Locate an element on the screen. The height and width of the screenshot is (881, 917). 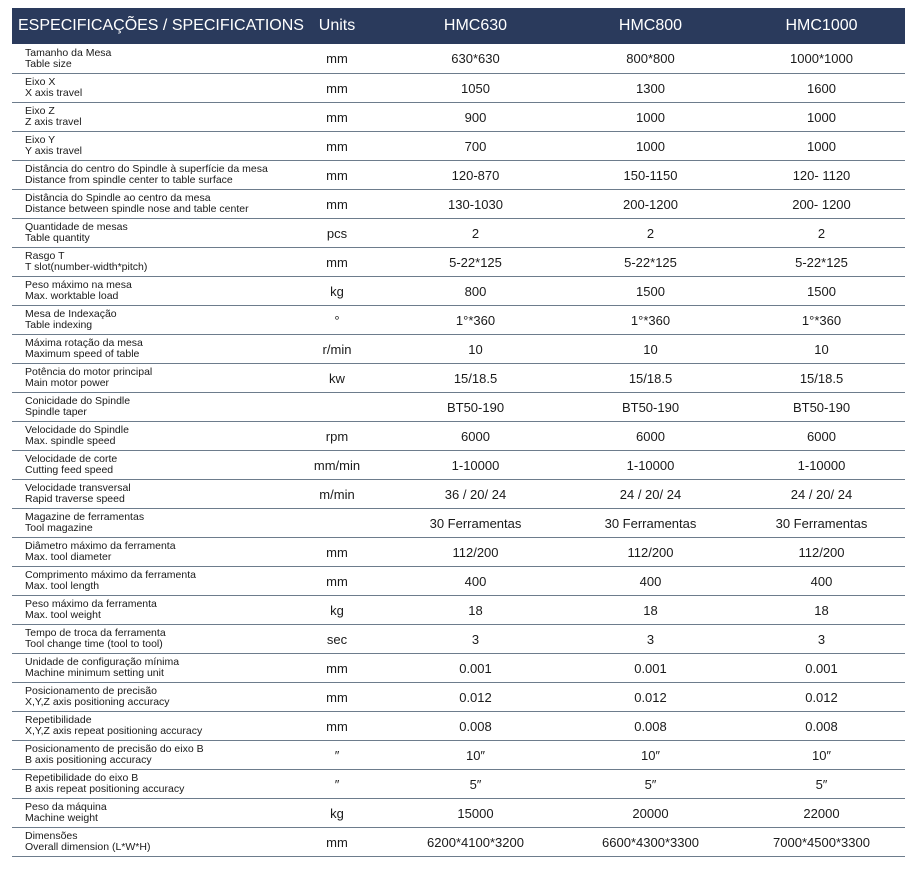
value-cell-hmc800: 18 is located at coordinates (650, 610).